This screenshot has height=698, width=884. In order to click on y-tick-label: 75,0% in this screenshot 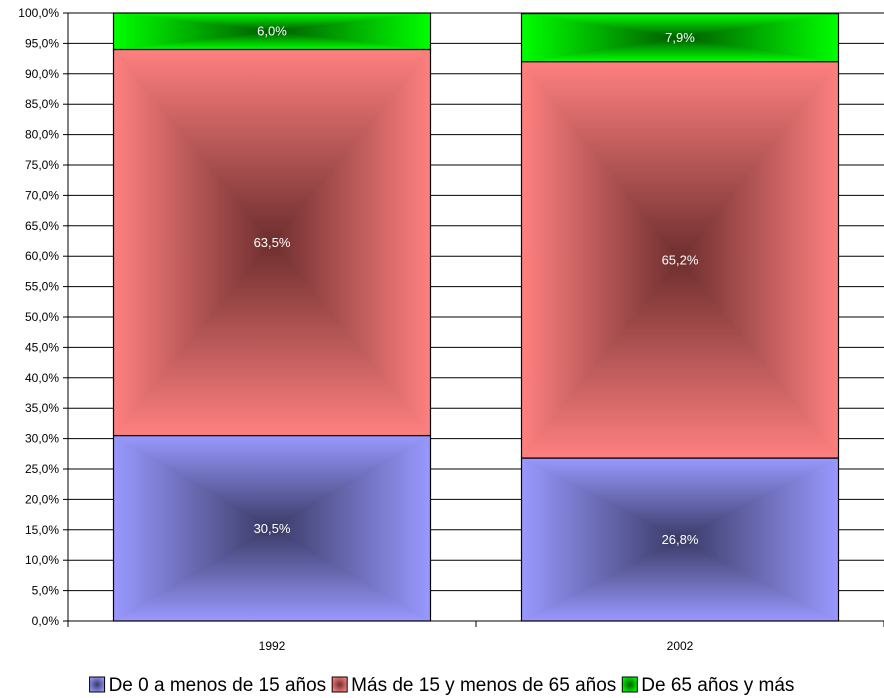, I will do `click(42, 165)`.